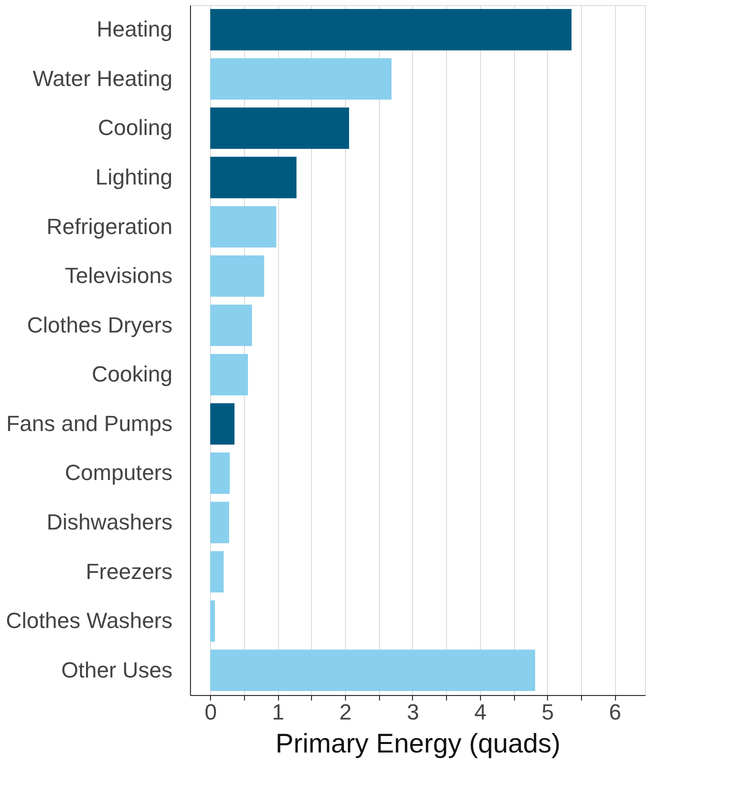  Describe the element at coordinates (89, 423) in the screenshot. I see `y-tick-label: Fans and Pumps` at that location.